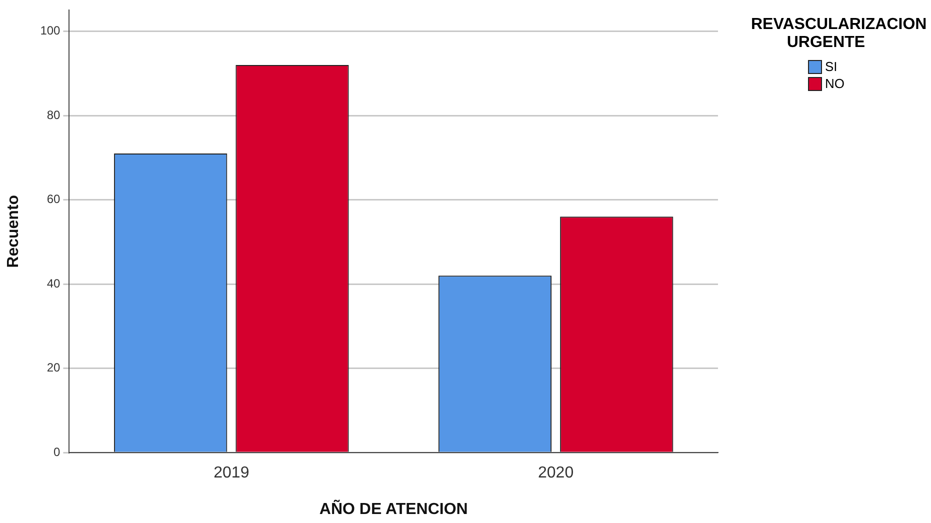  Describe the element at coordinates (13, 231) in the screenshot. I see `y-axis-title: Recuento` at that location.